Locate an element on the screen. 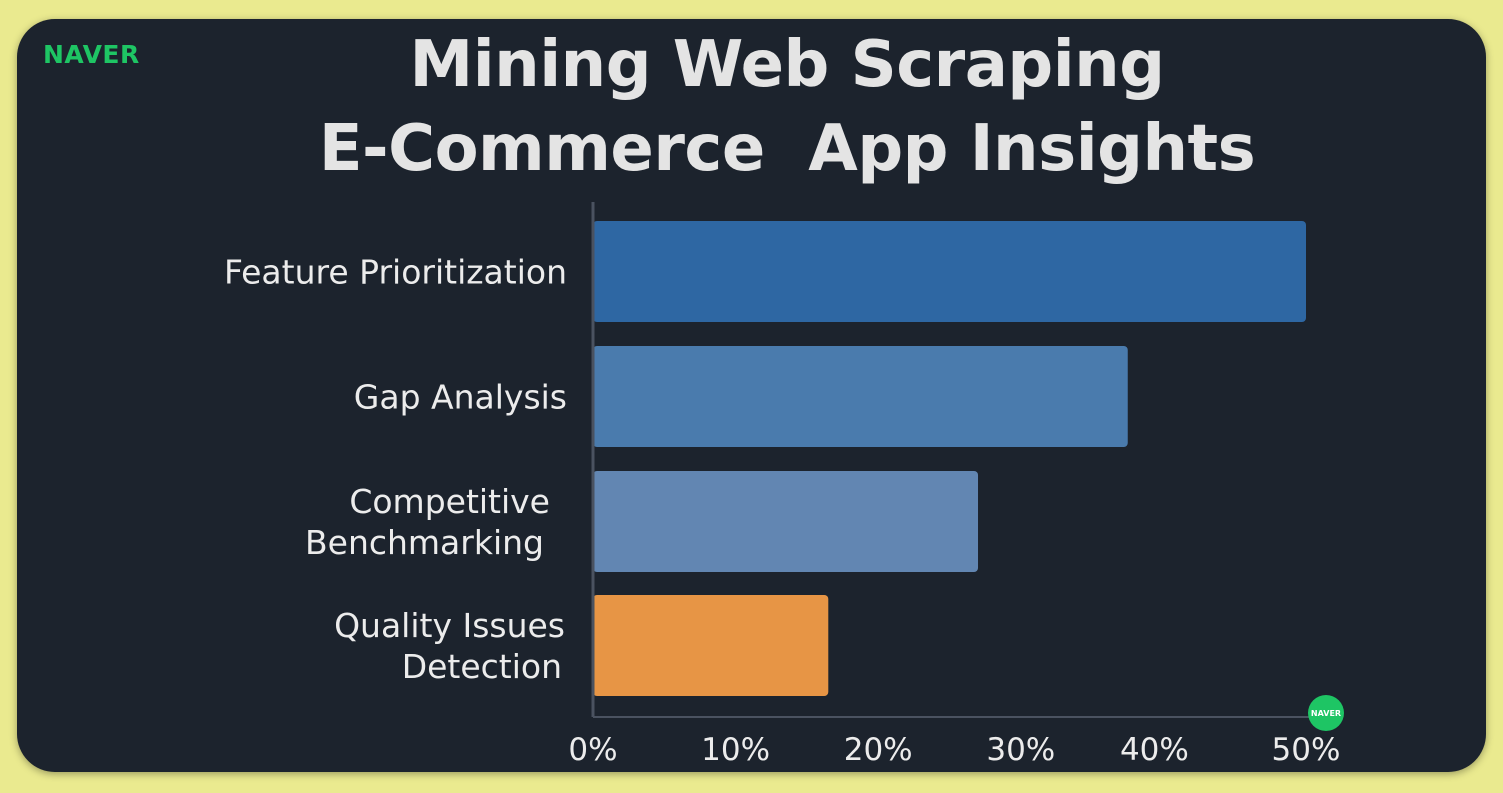  chart-title-line-1: Mining Web Scraping is located at coordinates (787, 65).